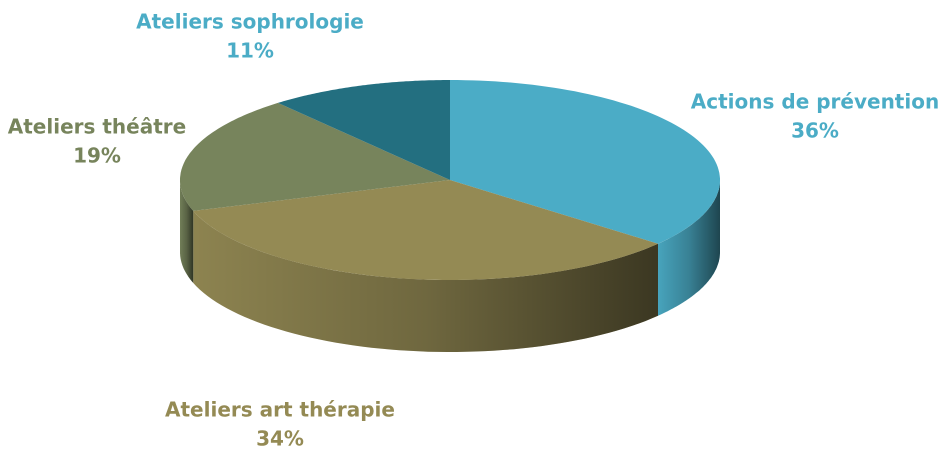  I want to click on data-label-name: Ateliers sophrologie, so click(250, 22).